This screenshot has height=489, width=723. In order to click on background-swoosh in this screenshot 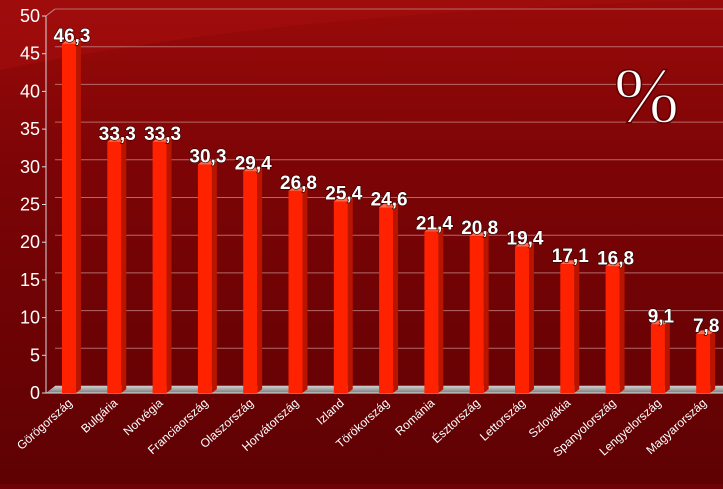, I will do `click(361, 35)`.